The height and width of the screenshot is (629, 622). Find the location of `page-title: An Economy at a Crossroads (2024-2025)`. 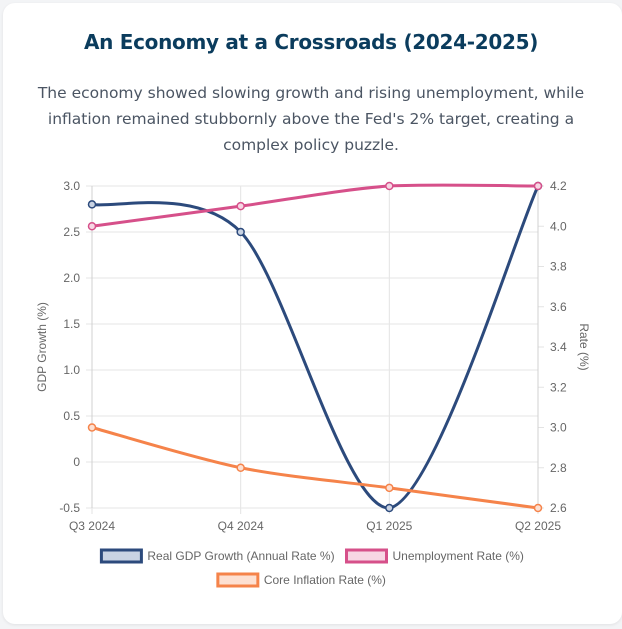

page-title: An Economy at a Crossroads (2024-2025) is located at coordinates (311, 42).